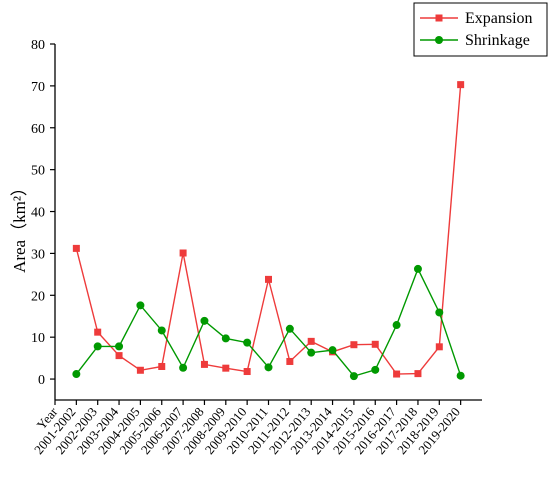 Image resolution: width=550 pixels, height=480 pixels. Describe the element at coordinates (439, 18) in the screenshot. I see `legend-marker-square` at that location.